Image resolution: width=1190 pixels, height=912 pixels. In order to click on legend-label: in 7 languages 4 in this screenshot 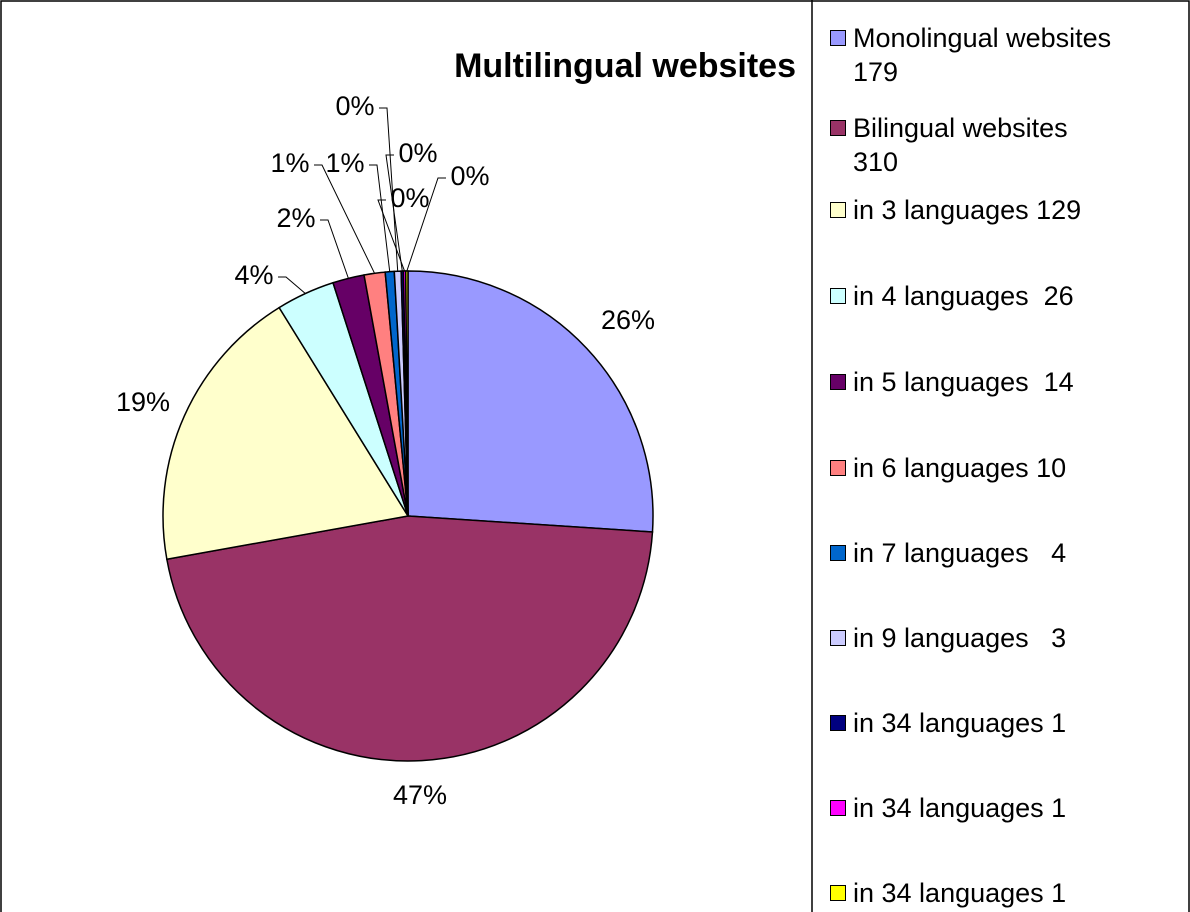, I will do `click(960, 553)`.